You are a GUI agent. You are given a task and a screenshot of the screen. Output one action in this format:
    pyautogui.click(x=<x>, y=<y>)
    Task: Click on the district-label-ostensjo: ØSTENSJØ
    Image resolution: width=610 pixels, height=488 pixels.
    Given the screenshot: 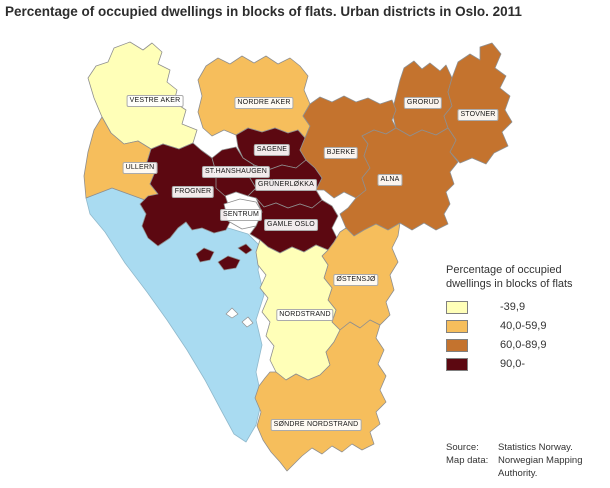 What is the action you would take?
    pyautogui.click(x=356, y=280)
    